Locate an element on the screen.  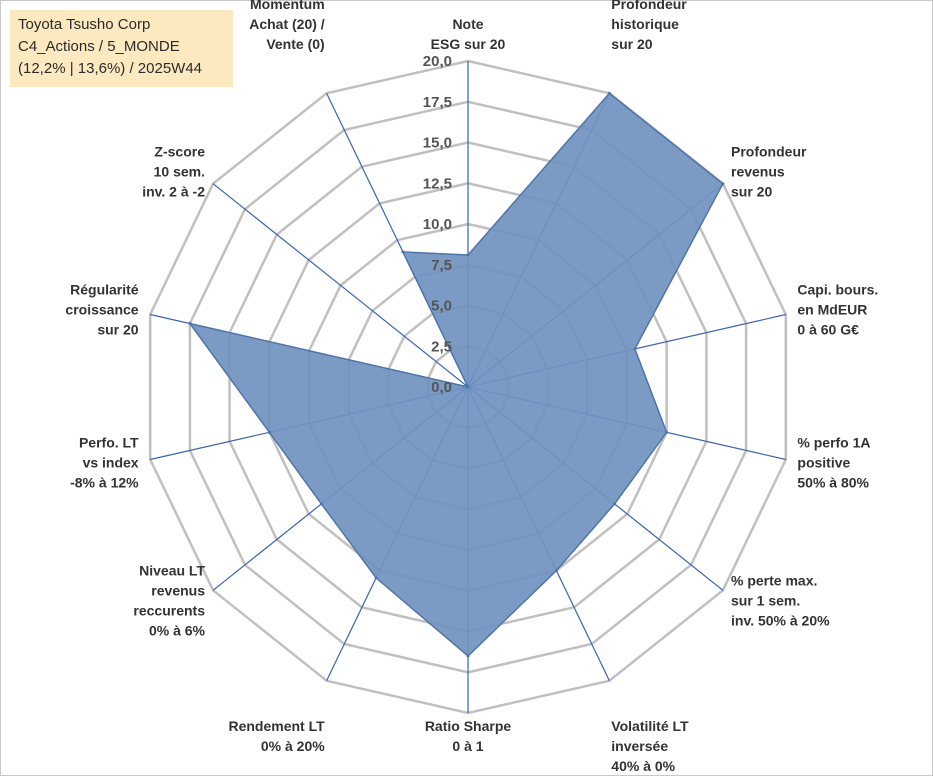
axis-label-12: Z-score 10 sem. inv. 2 à -2 is located at coordinates (173, 172).